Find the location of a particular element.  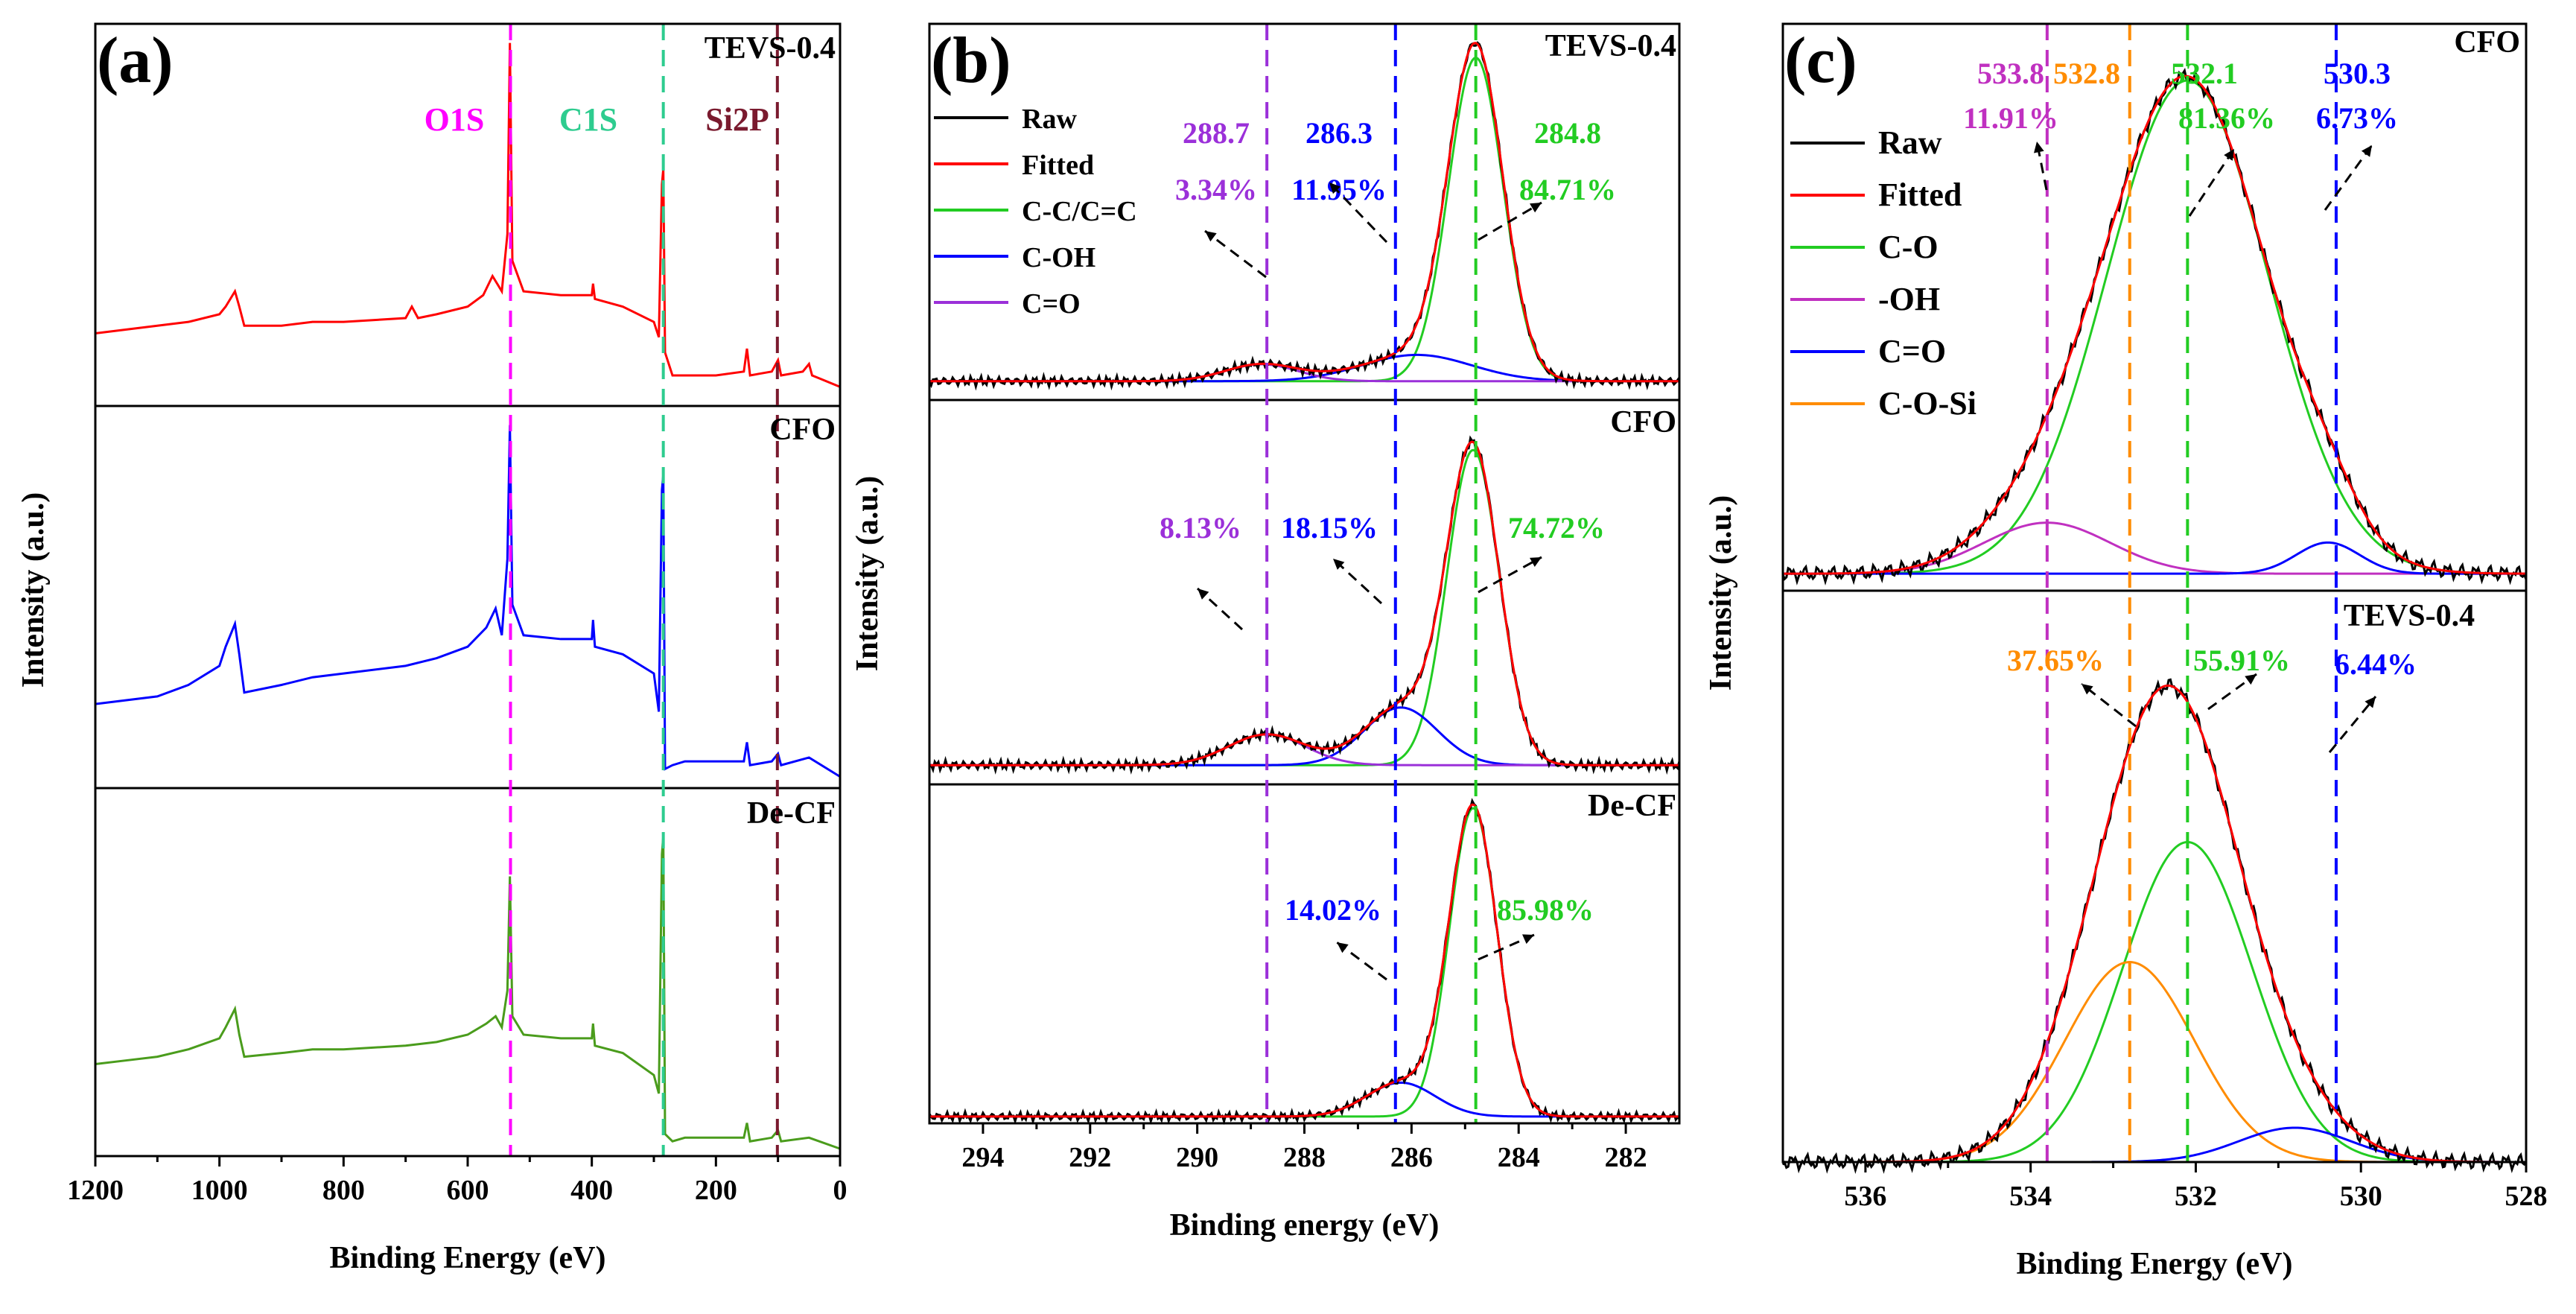

x-tick-label: 1200 is located at coordinates (95, 1190).